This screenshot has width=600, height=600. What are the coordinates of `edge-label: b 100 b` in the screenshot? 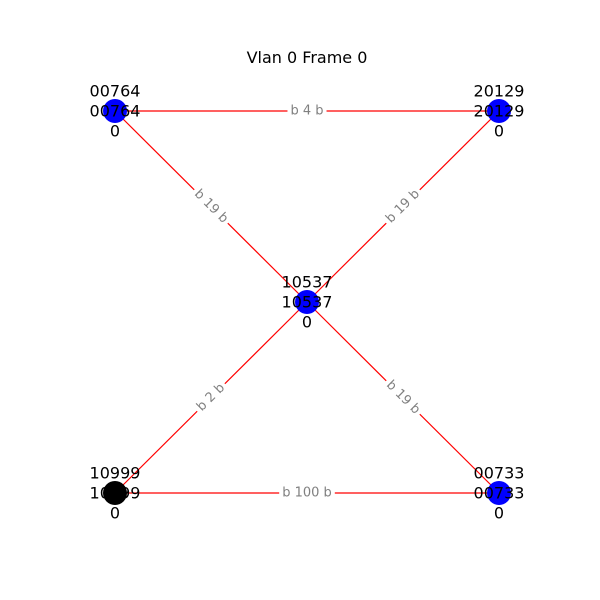 It's located at (307, 493).